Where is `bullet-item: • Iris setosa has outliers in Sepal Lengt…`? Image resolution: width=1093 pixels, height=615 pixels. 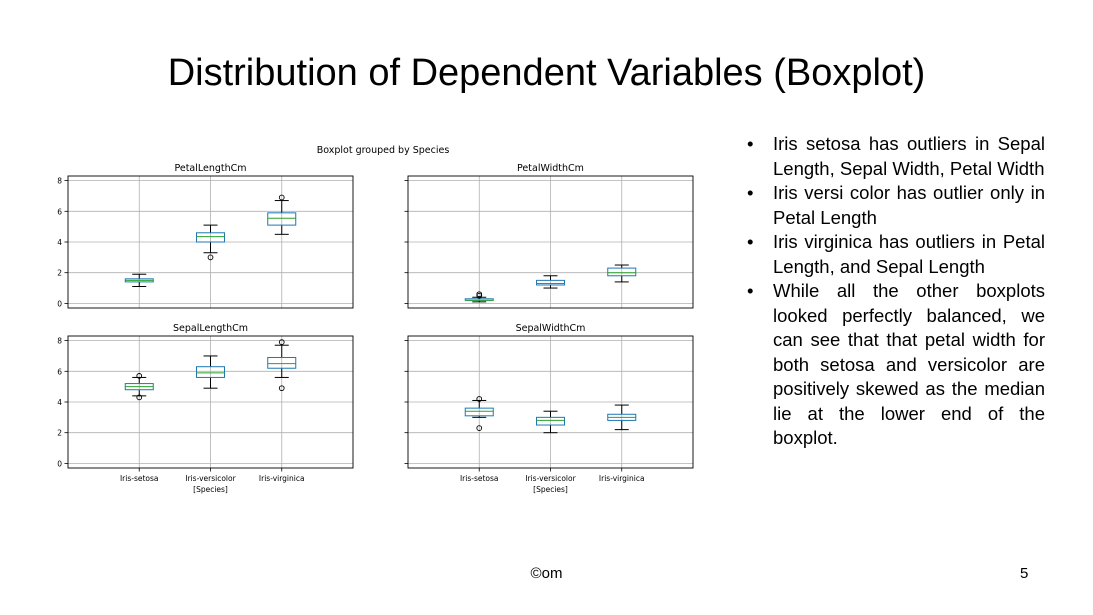
bullet-item: • Iris setosa has outliers in Sepal Lengt… is located at coordinates (895, 156).